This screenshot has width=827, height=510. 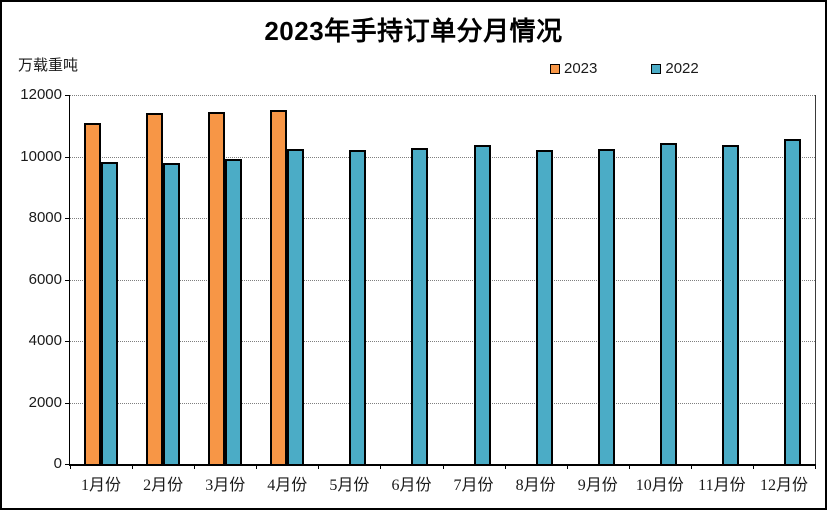 I want to click on legend-swatch-2022, so click(x=656, y=68).